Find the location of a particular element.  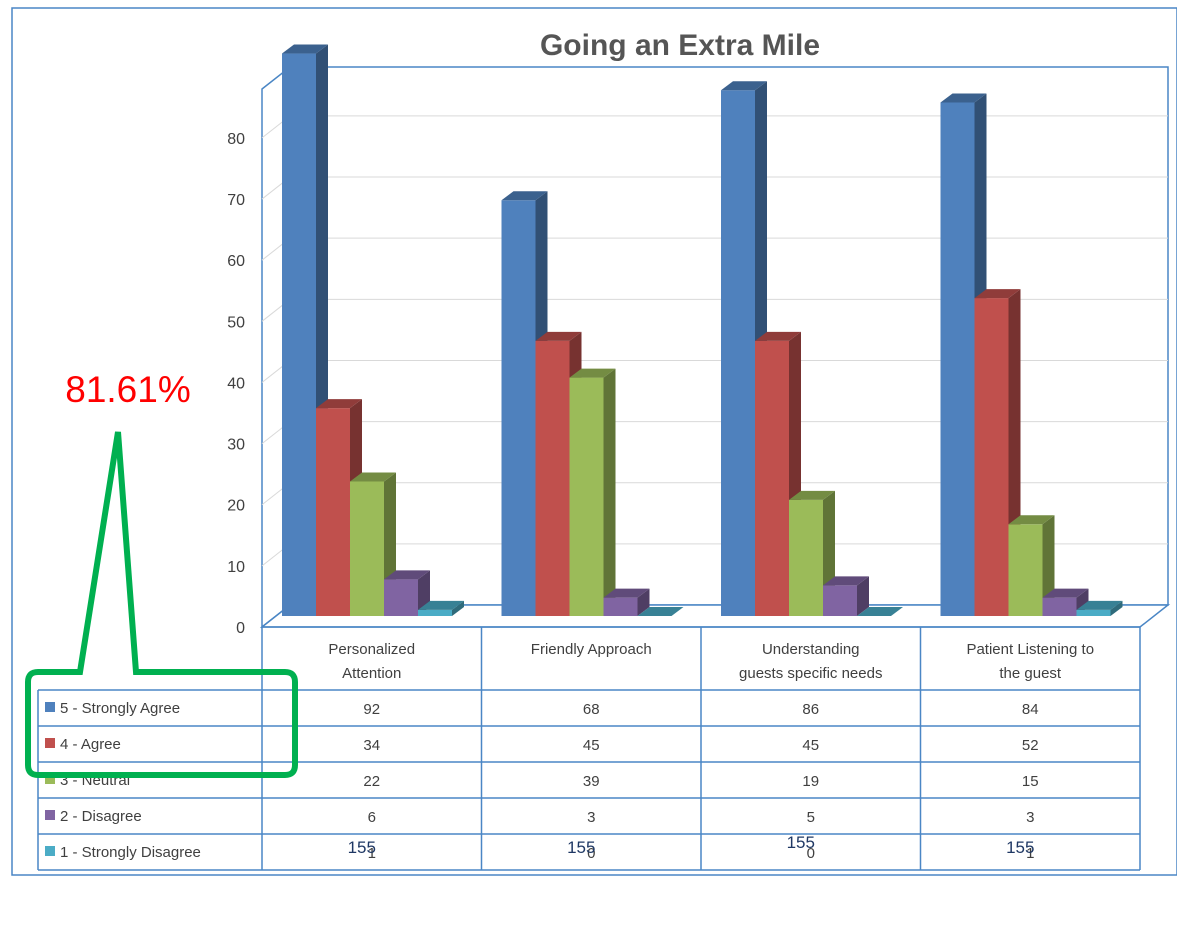

table-cell: 52 is located at coordinates (1030, 745).